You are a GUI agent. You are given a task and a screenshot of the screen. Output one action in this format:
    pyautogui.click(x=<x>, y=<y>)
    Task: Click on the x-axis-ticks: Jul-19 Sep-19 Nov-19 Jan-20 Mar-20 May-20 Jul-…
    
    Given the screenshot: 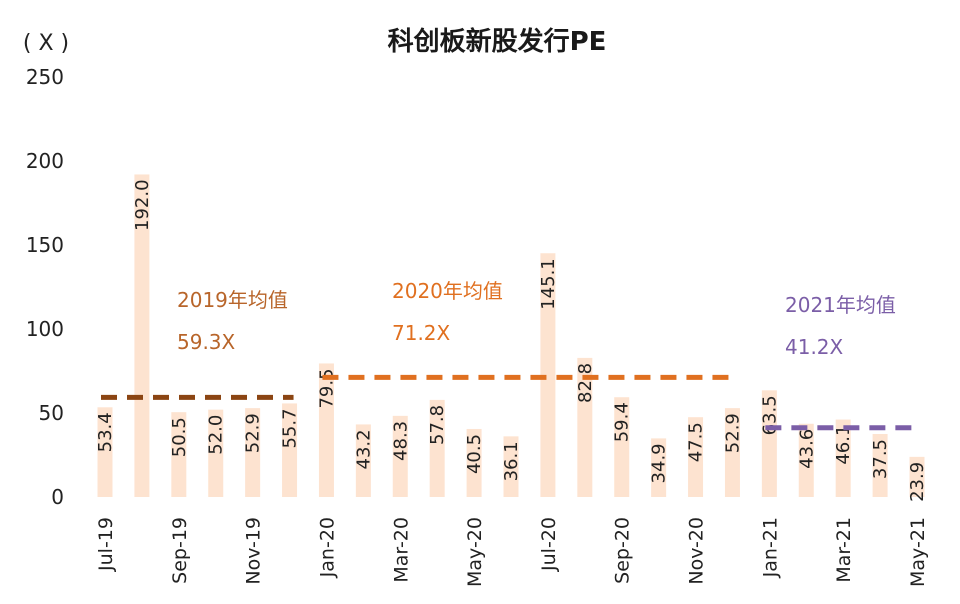 What is the action you would take?
    pyautogui.click(x=512, y=552)
    